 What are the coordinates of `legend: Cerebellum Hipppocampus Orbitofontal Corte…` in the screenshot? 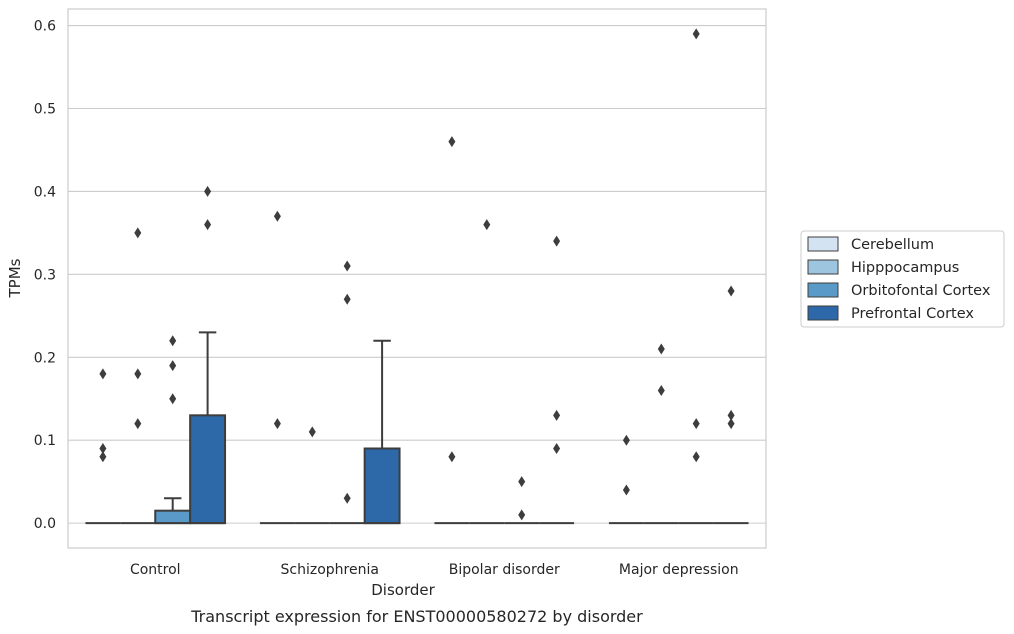 It's located at (902, 279).